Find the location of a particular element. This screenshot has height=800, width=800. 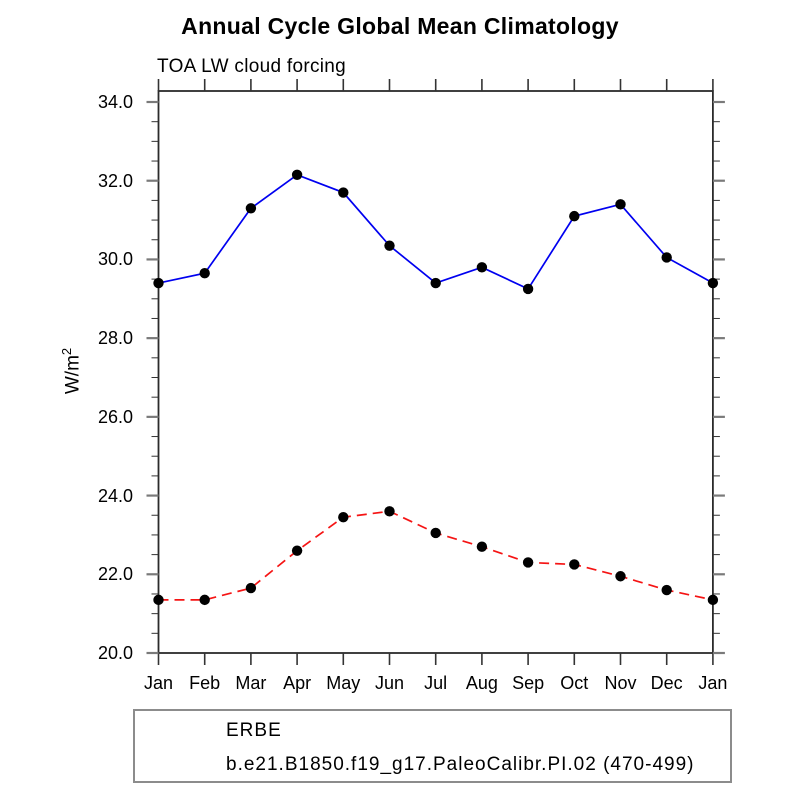

x-tick-label: Feb is located at coordinates (205, 683).